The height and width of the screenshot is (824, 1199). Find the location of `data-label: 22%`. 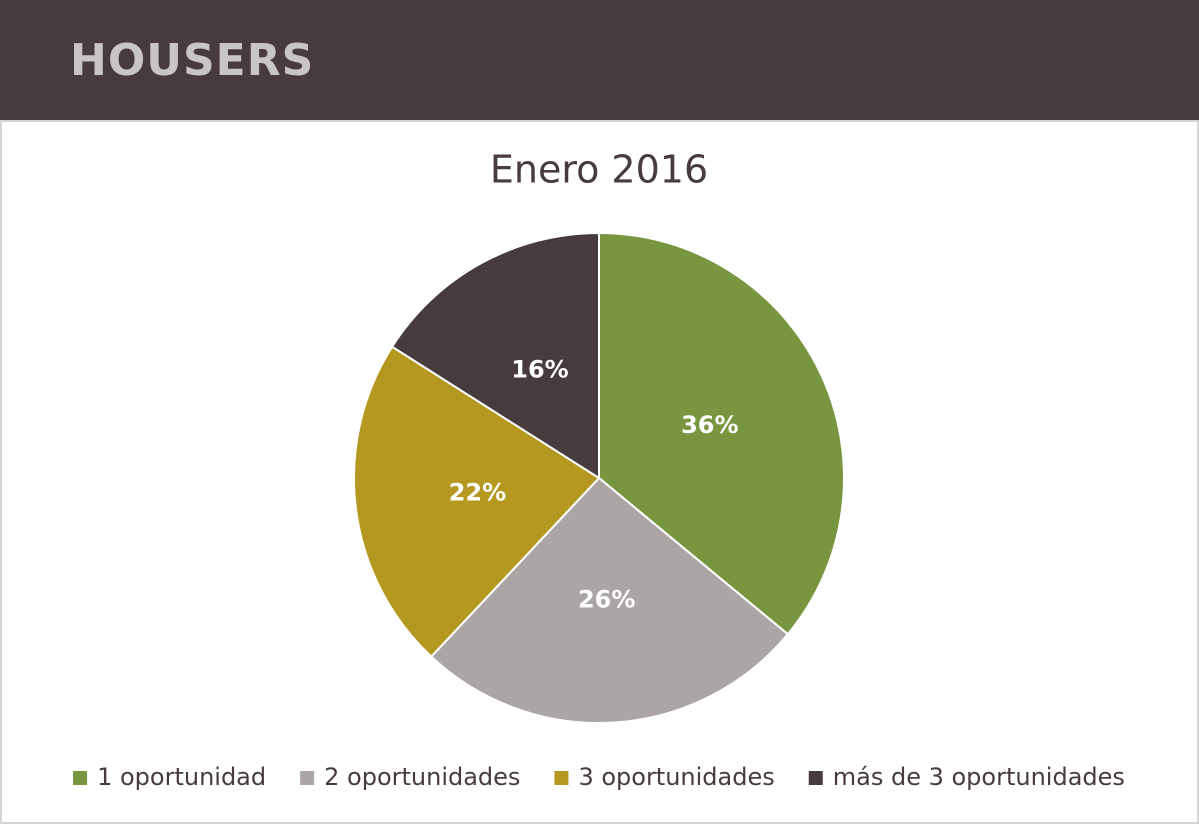

data-label: 22% is located at coordinates (477, 492).